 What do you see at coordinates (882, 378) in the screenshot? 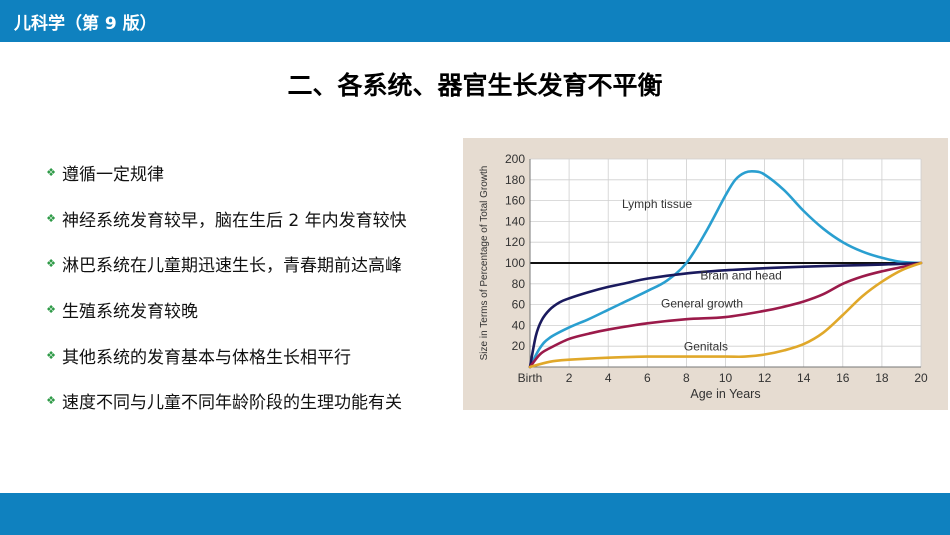
I see `x-tick-label: 18` at bounding box center [882, 378].